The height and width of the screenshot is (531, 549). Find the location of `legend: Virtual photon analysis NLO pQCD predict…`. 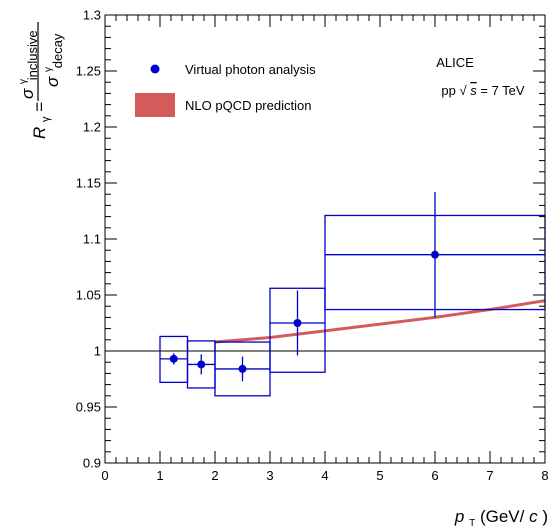

legend: Virtual photon analysis NLO pQCD predict… is located at coordinates (225, 89).